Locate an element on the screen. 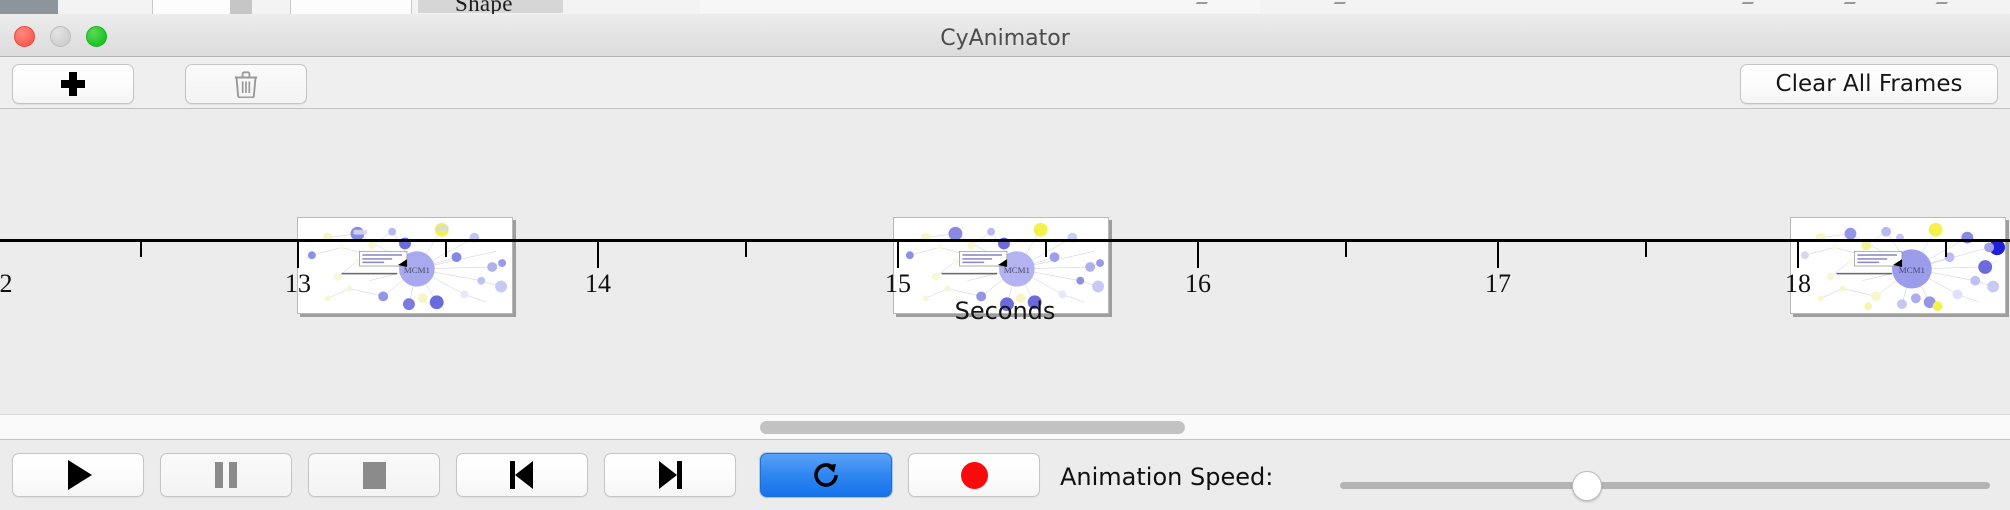  window-title: CyAnimator is located at coordinates (1005, 38).